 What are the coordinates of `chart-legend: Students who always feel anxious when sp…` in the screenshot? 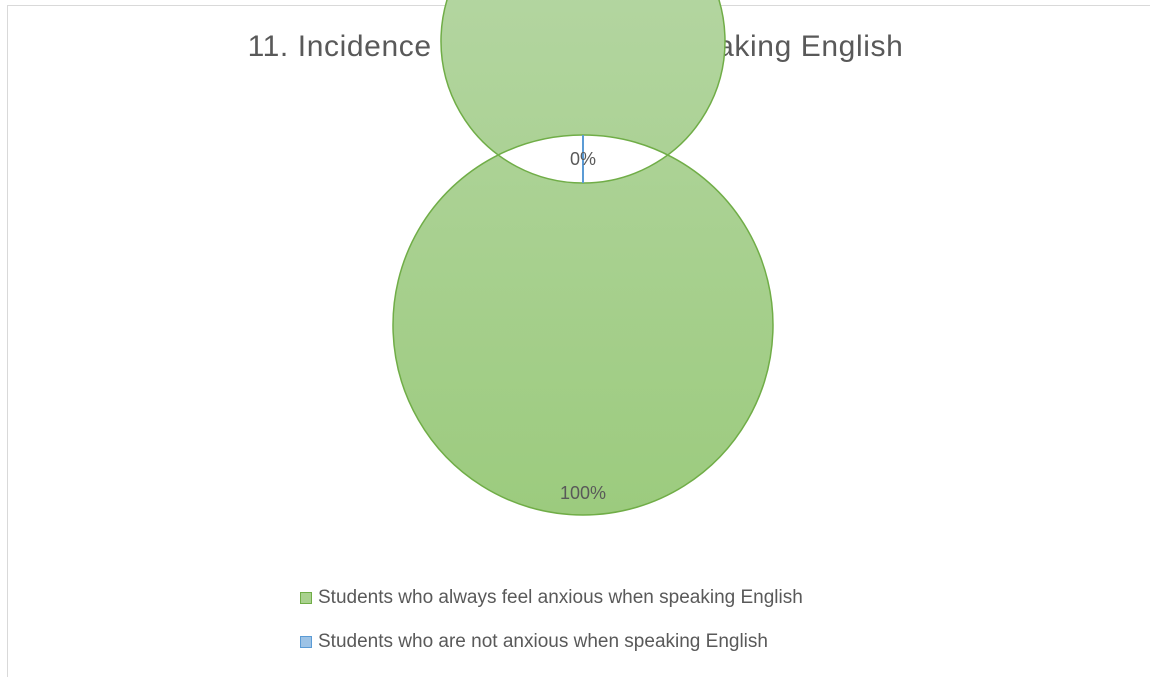 It's located at (551, 630).